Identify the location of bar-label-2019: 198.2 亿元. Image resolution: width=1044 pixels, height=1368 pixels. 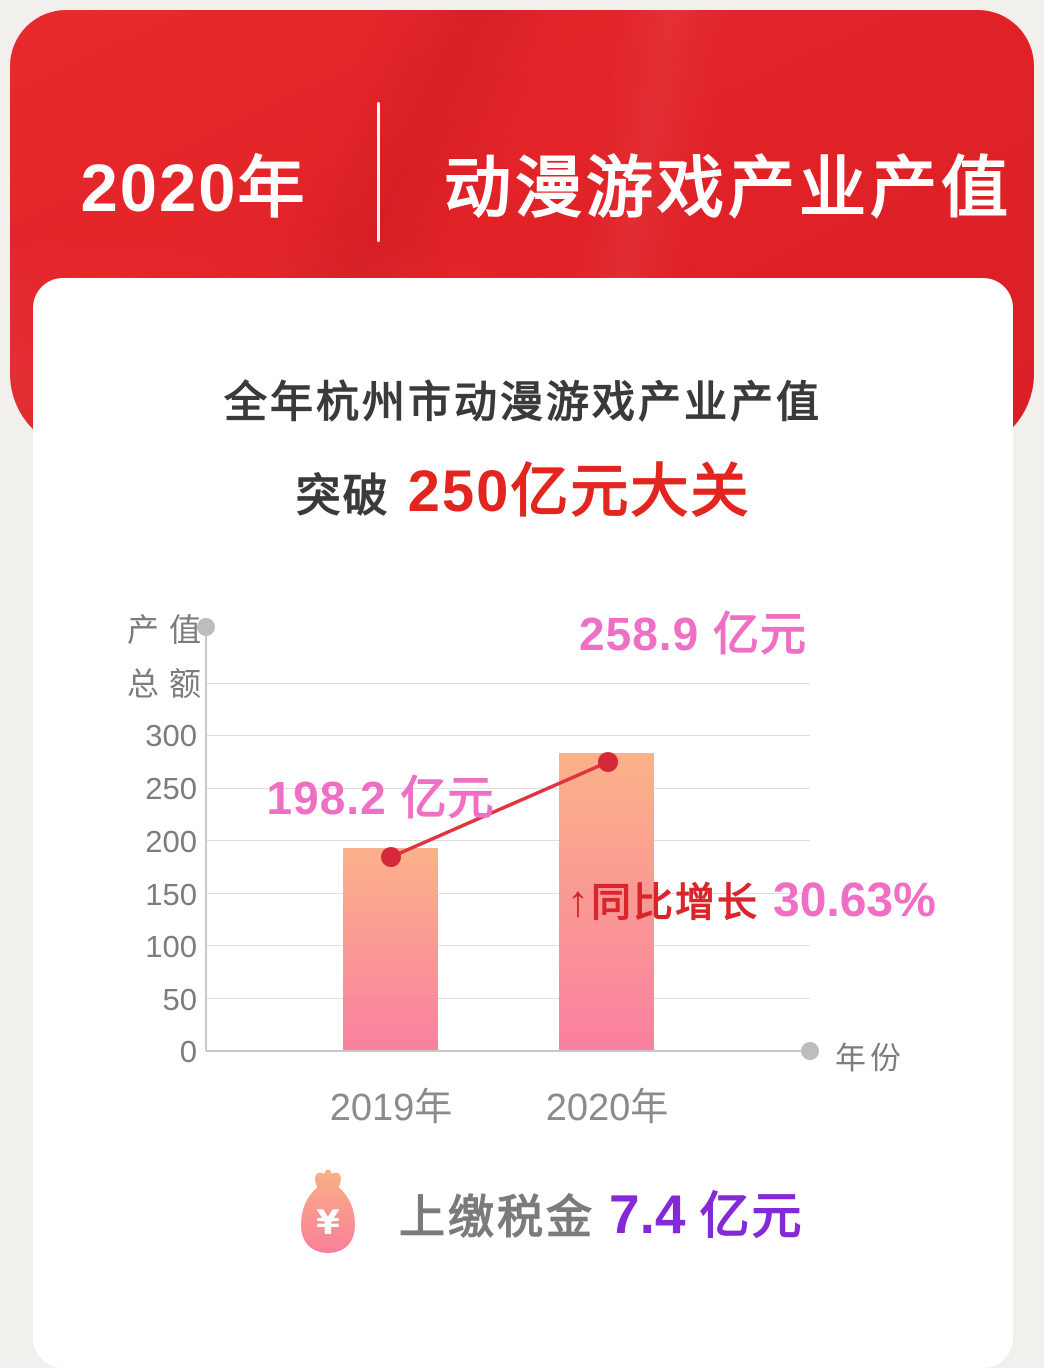
(380, 798).